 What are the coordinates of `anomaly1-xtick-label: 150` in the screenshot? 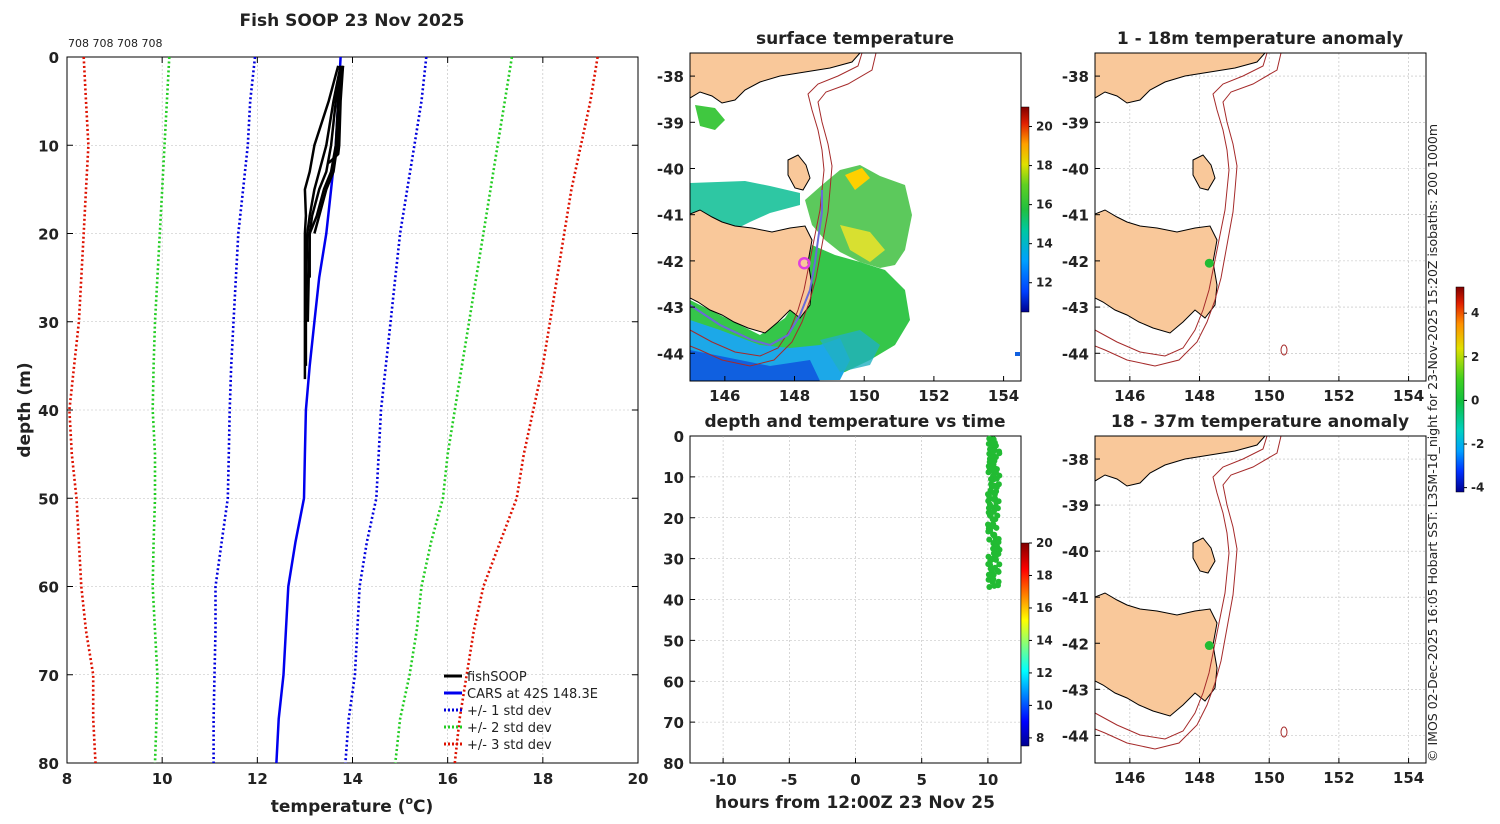 It's located at (1269, 396).